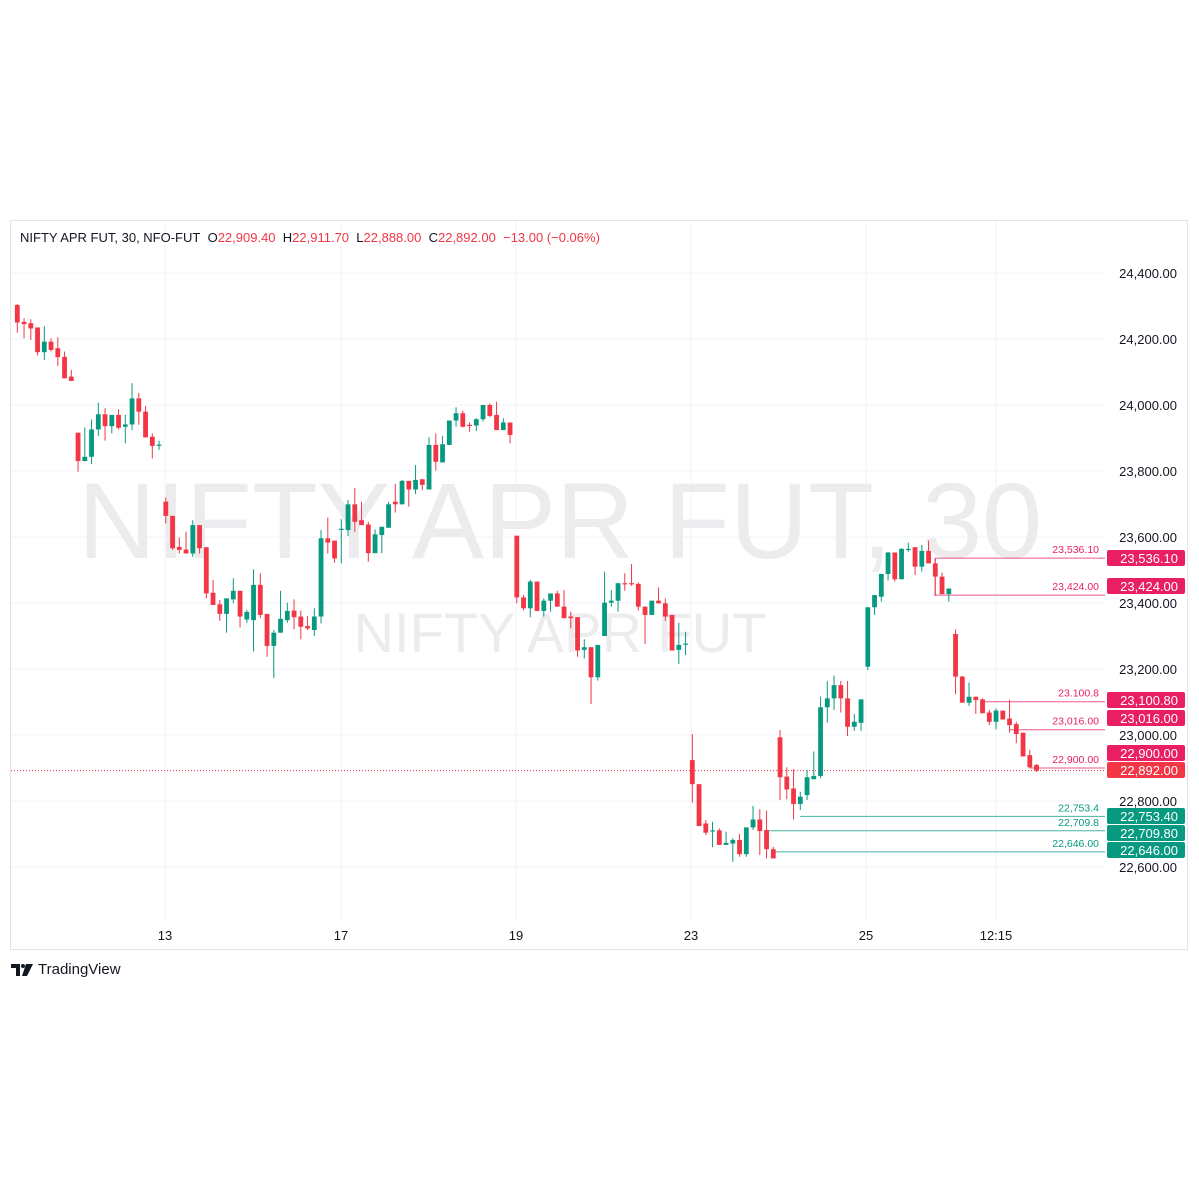  I want to click on y-tick-label: 24,200.00, so click(1148, 339).